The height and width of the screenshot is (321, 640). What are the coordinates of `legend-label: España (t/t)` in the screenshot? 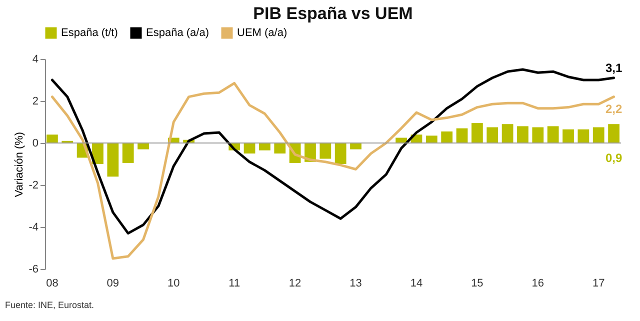 It's located at (89, 33).